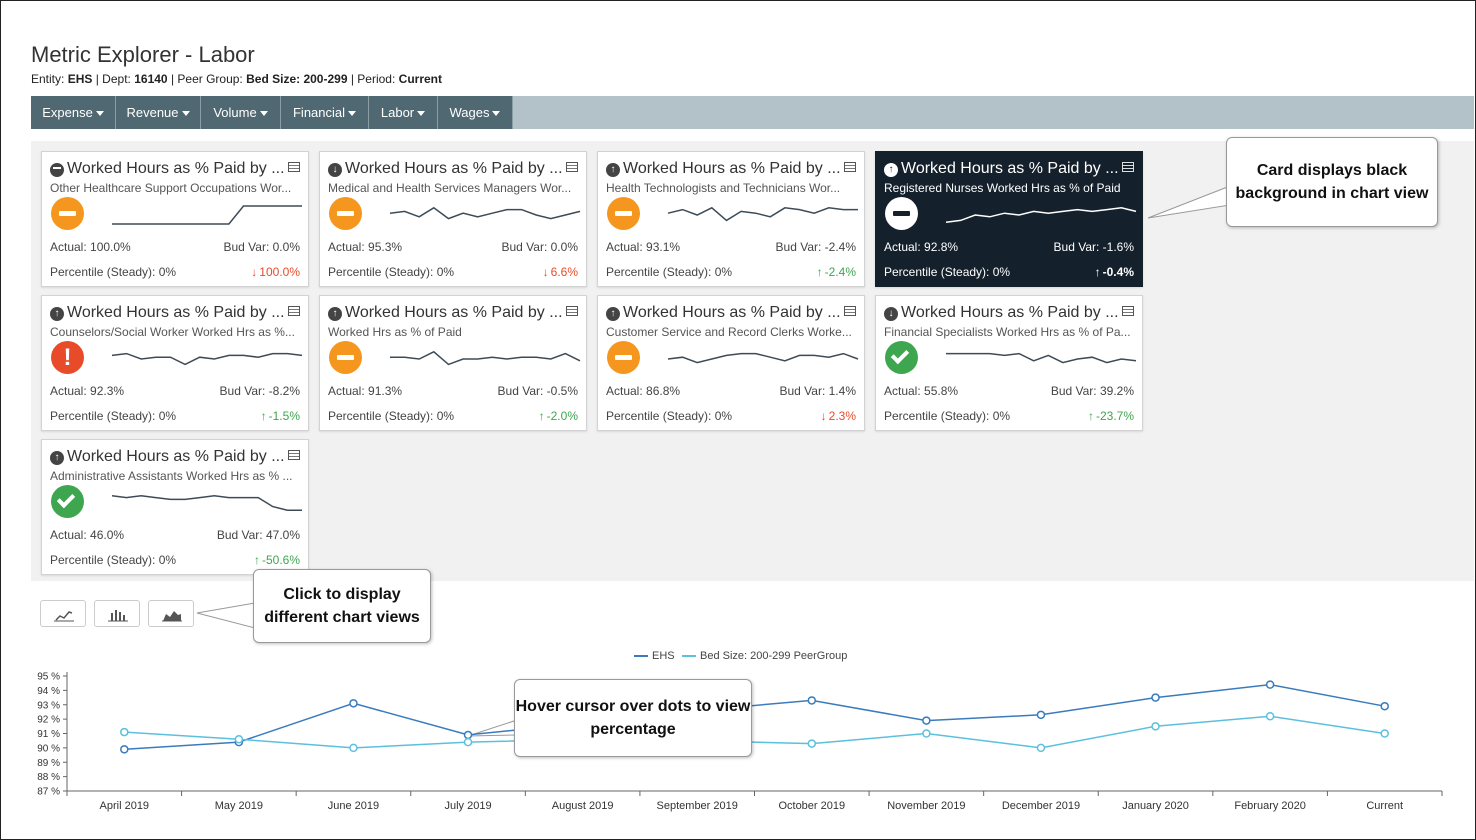 This screenshot has width=1476, height=840. Describe the element at coordinates (643, 391) in the screenshot. I see `actual-value: Actual: 86.8%` at that location.